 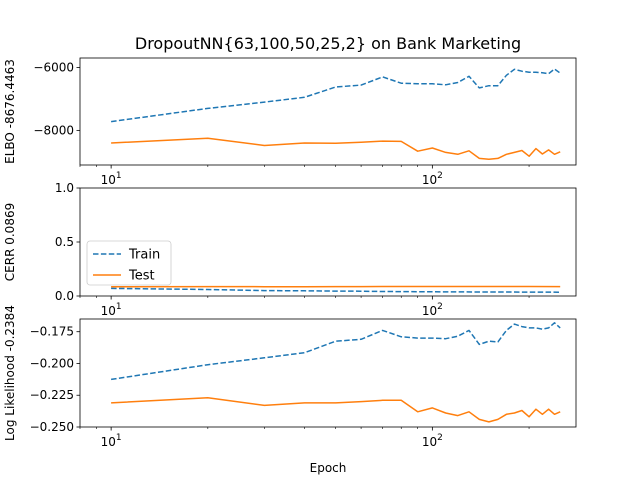 I want to click on y-axis-label: Log Likelihood -0.2384, so click(x=10, y=373).